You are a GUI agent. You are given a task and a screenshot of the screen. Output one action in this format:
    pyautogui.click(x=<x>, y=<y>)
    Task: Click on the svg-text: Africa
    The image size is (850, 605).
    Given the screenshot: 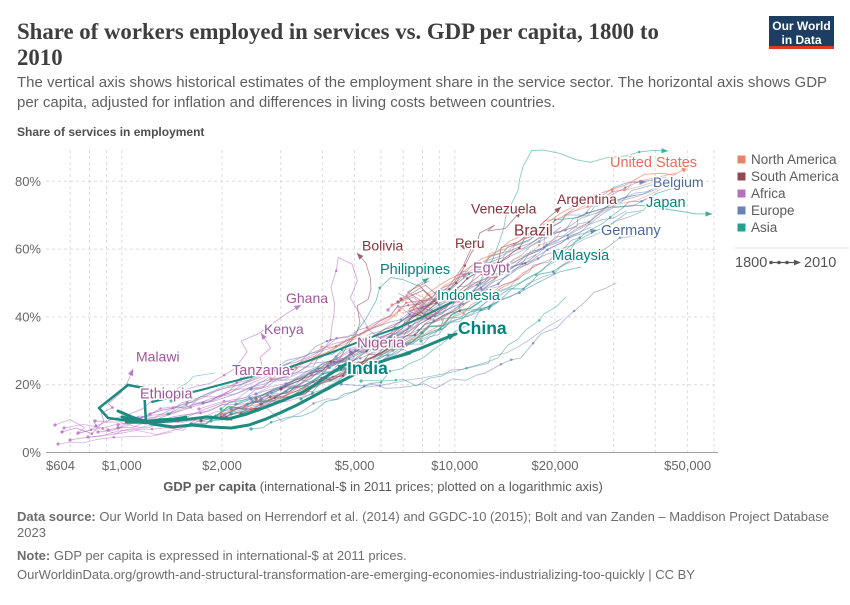 What is the action you would take?
    pyautogui.click(x=768, y=193)
    